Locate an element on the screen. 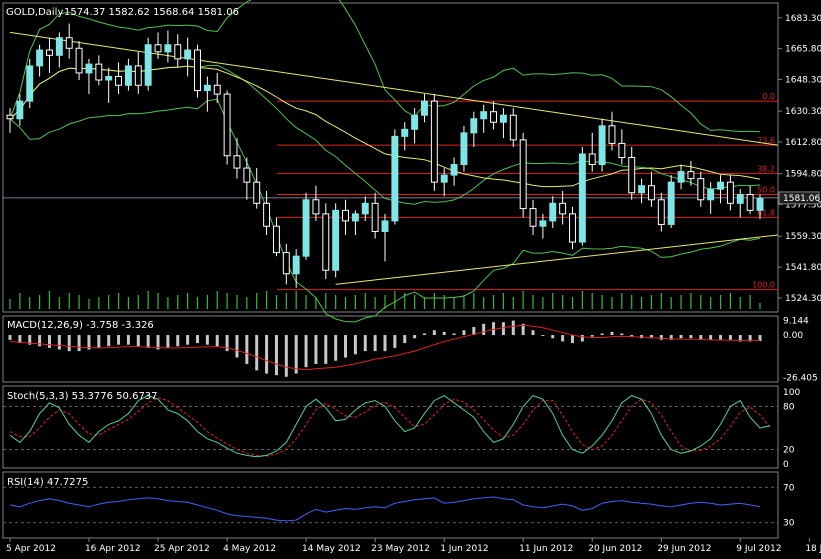 The width and height of the screenshot is (821, 559). price-axis-label: 1683.30 is located at coordinates (803, 19).